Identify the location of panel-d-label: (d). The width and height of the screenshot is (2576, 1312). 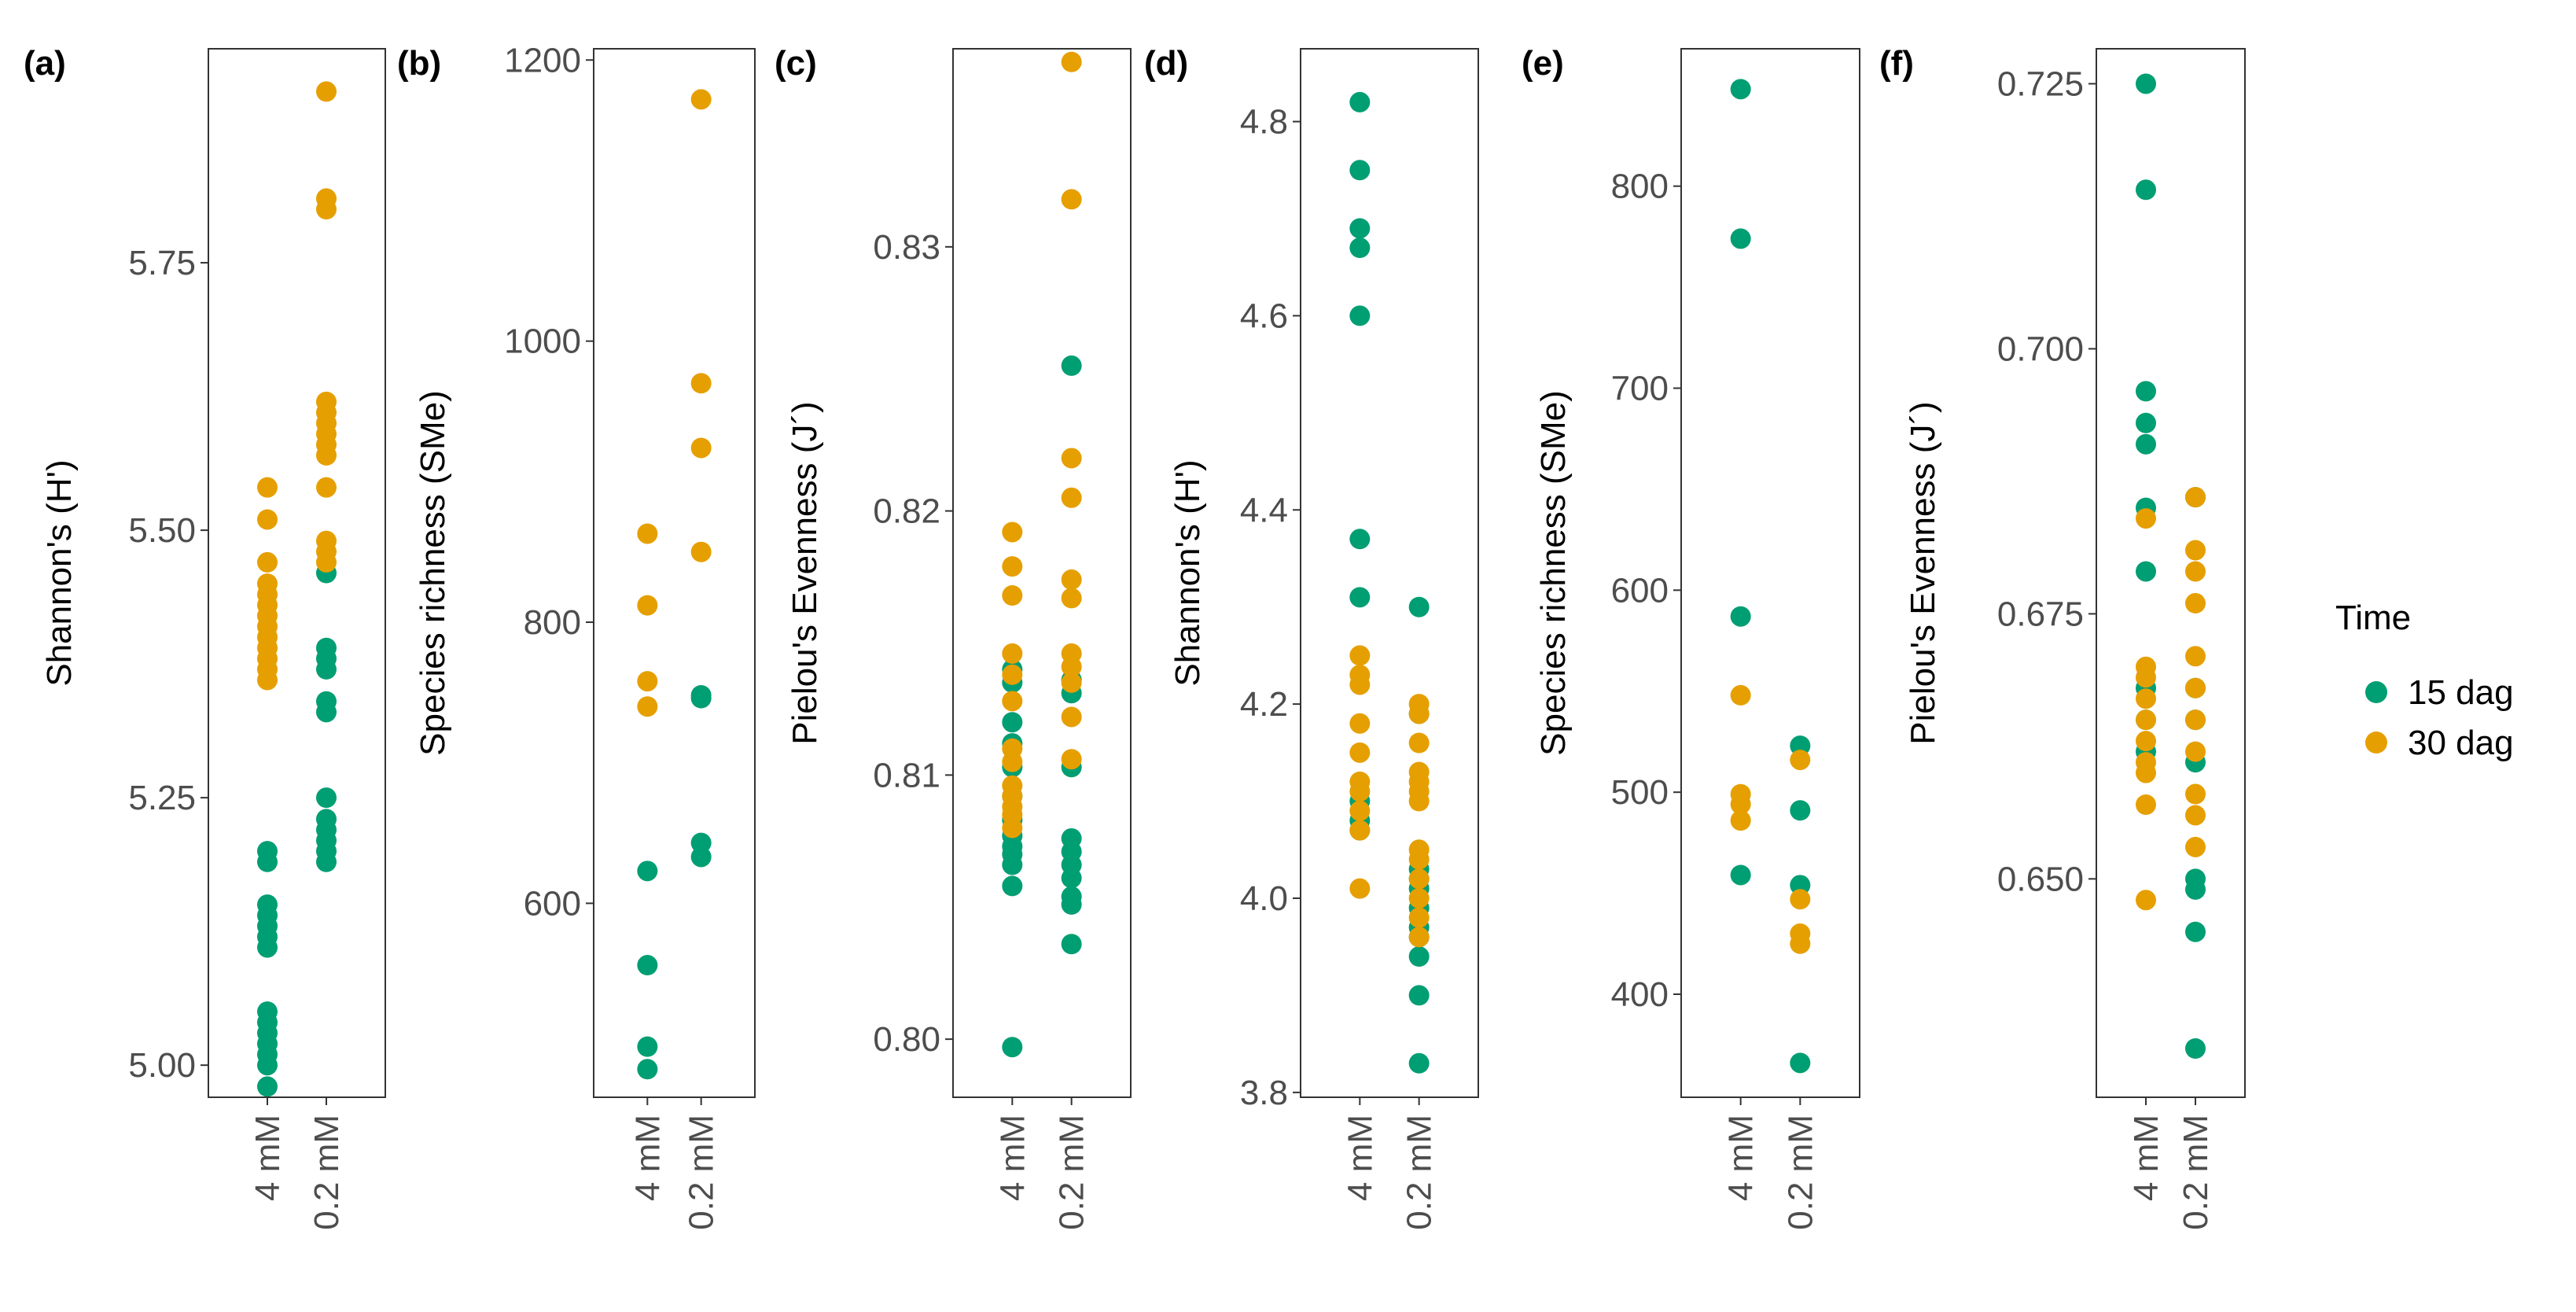
(1166, 63).